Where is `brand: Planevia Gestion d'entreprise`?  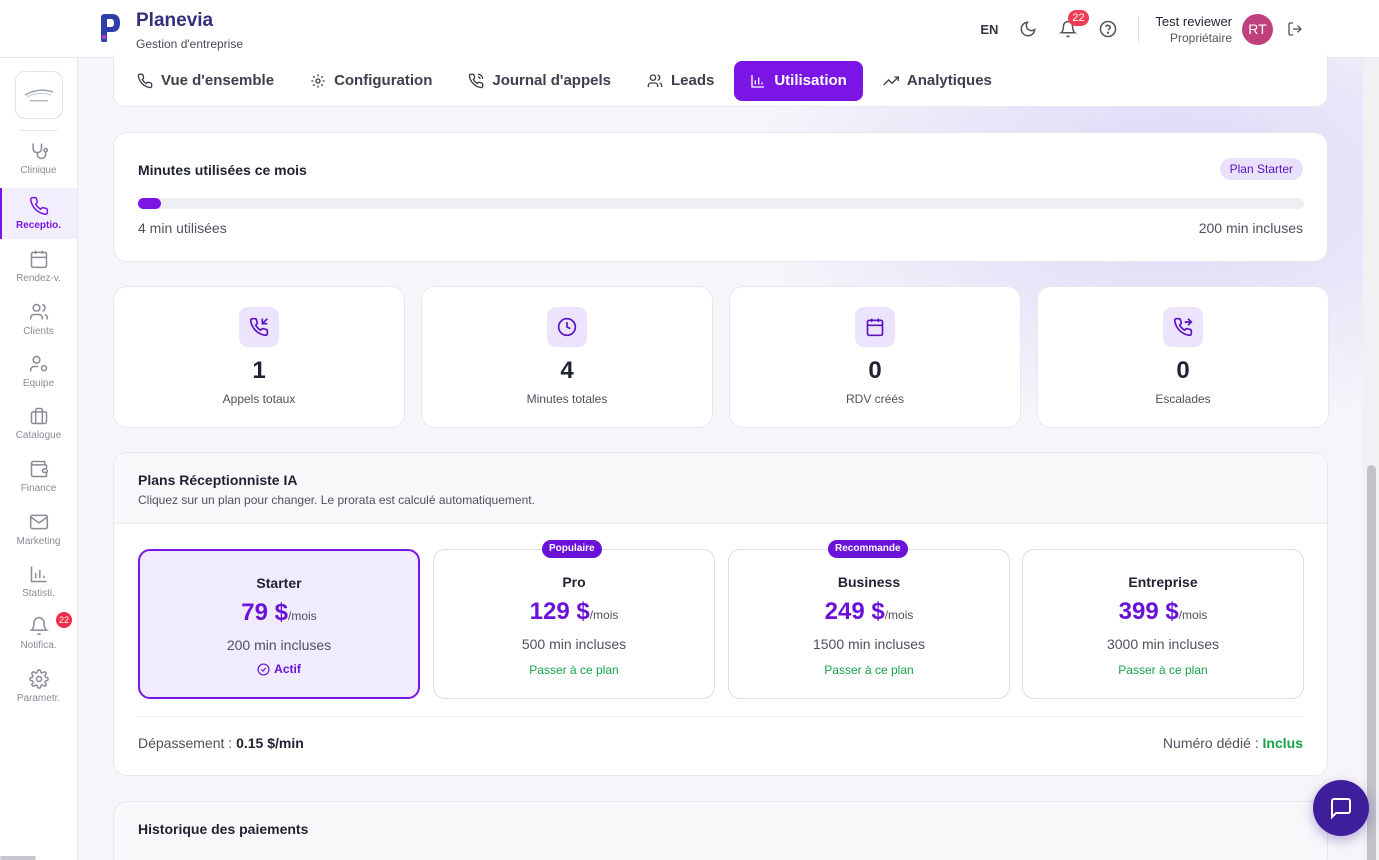
brand: Planevia Gestion d'entreprise is located at coordinates (170, 30).